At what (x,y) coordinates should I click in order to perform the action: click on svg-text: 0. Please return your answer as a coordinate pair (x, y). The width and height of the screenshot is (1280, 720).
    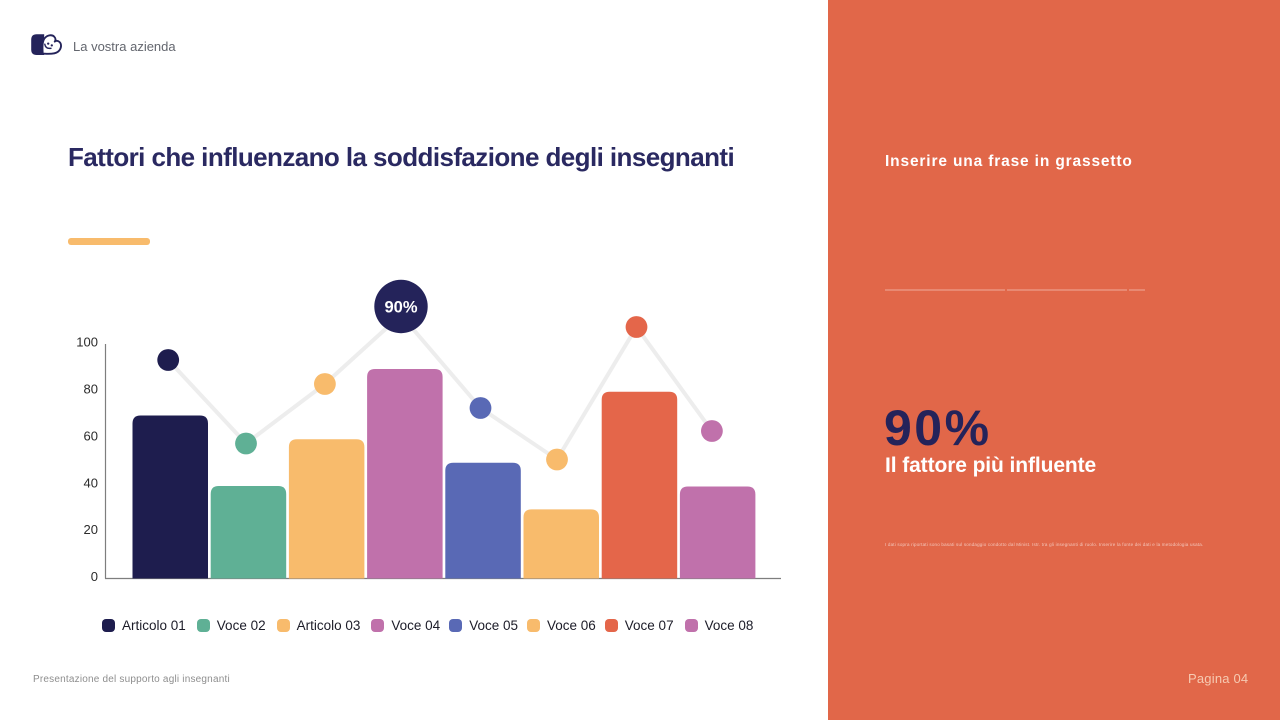
    Looking at the image, I should click on (94, 576).